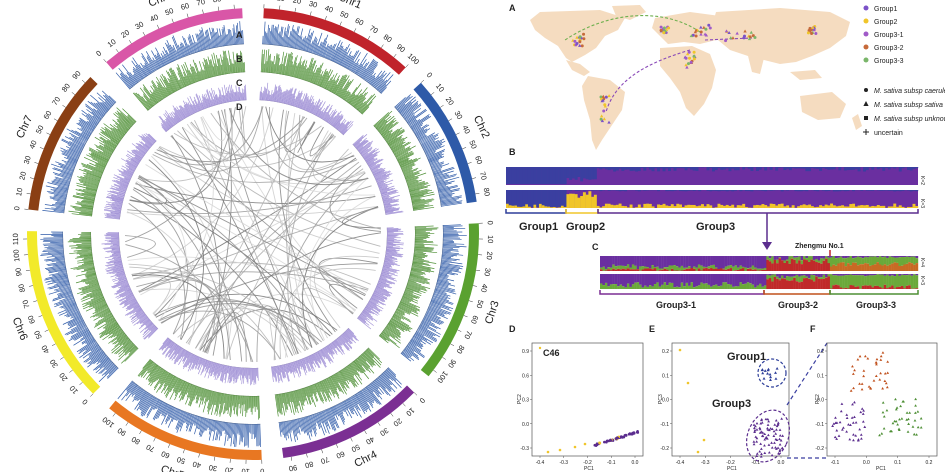 This screenshot has height=472, width=945. What do you see at coordinates (611, 463) in the screenshot?
I see `x-tick-label: -0.1` at bounding box center [611, 463].